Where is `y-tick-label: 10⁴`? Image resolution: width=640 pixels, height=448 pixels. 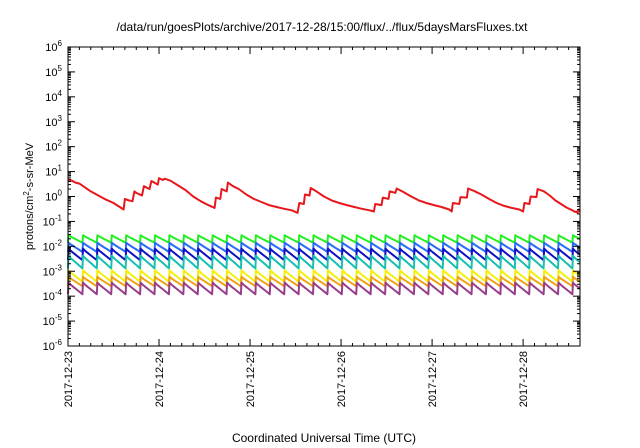 y-tick-label: 10⁴ is located at coordinates (53, 96).